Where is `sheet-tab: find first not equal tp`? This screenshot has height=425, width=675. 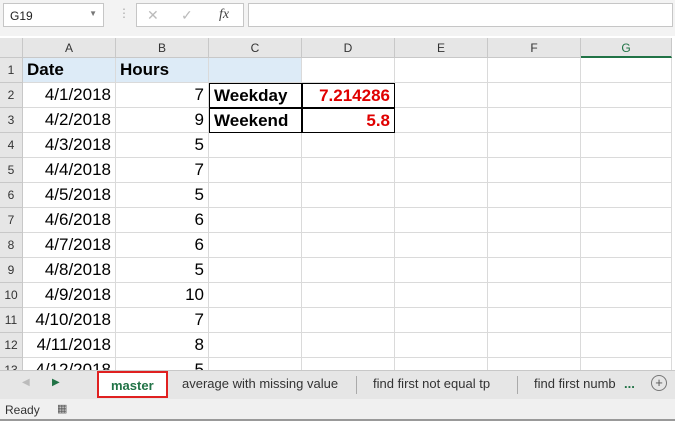 sheet-tab: find first not equal tp is located at coordinates (432, 383).